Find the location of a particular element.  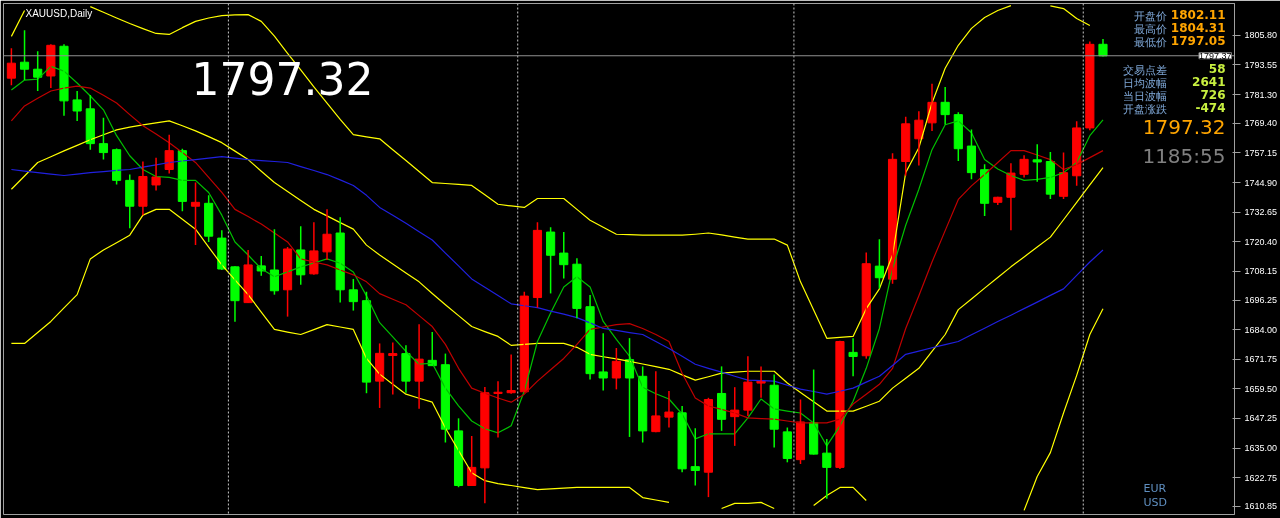

text: EUR is located at coordinates (1155, 488).